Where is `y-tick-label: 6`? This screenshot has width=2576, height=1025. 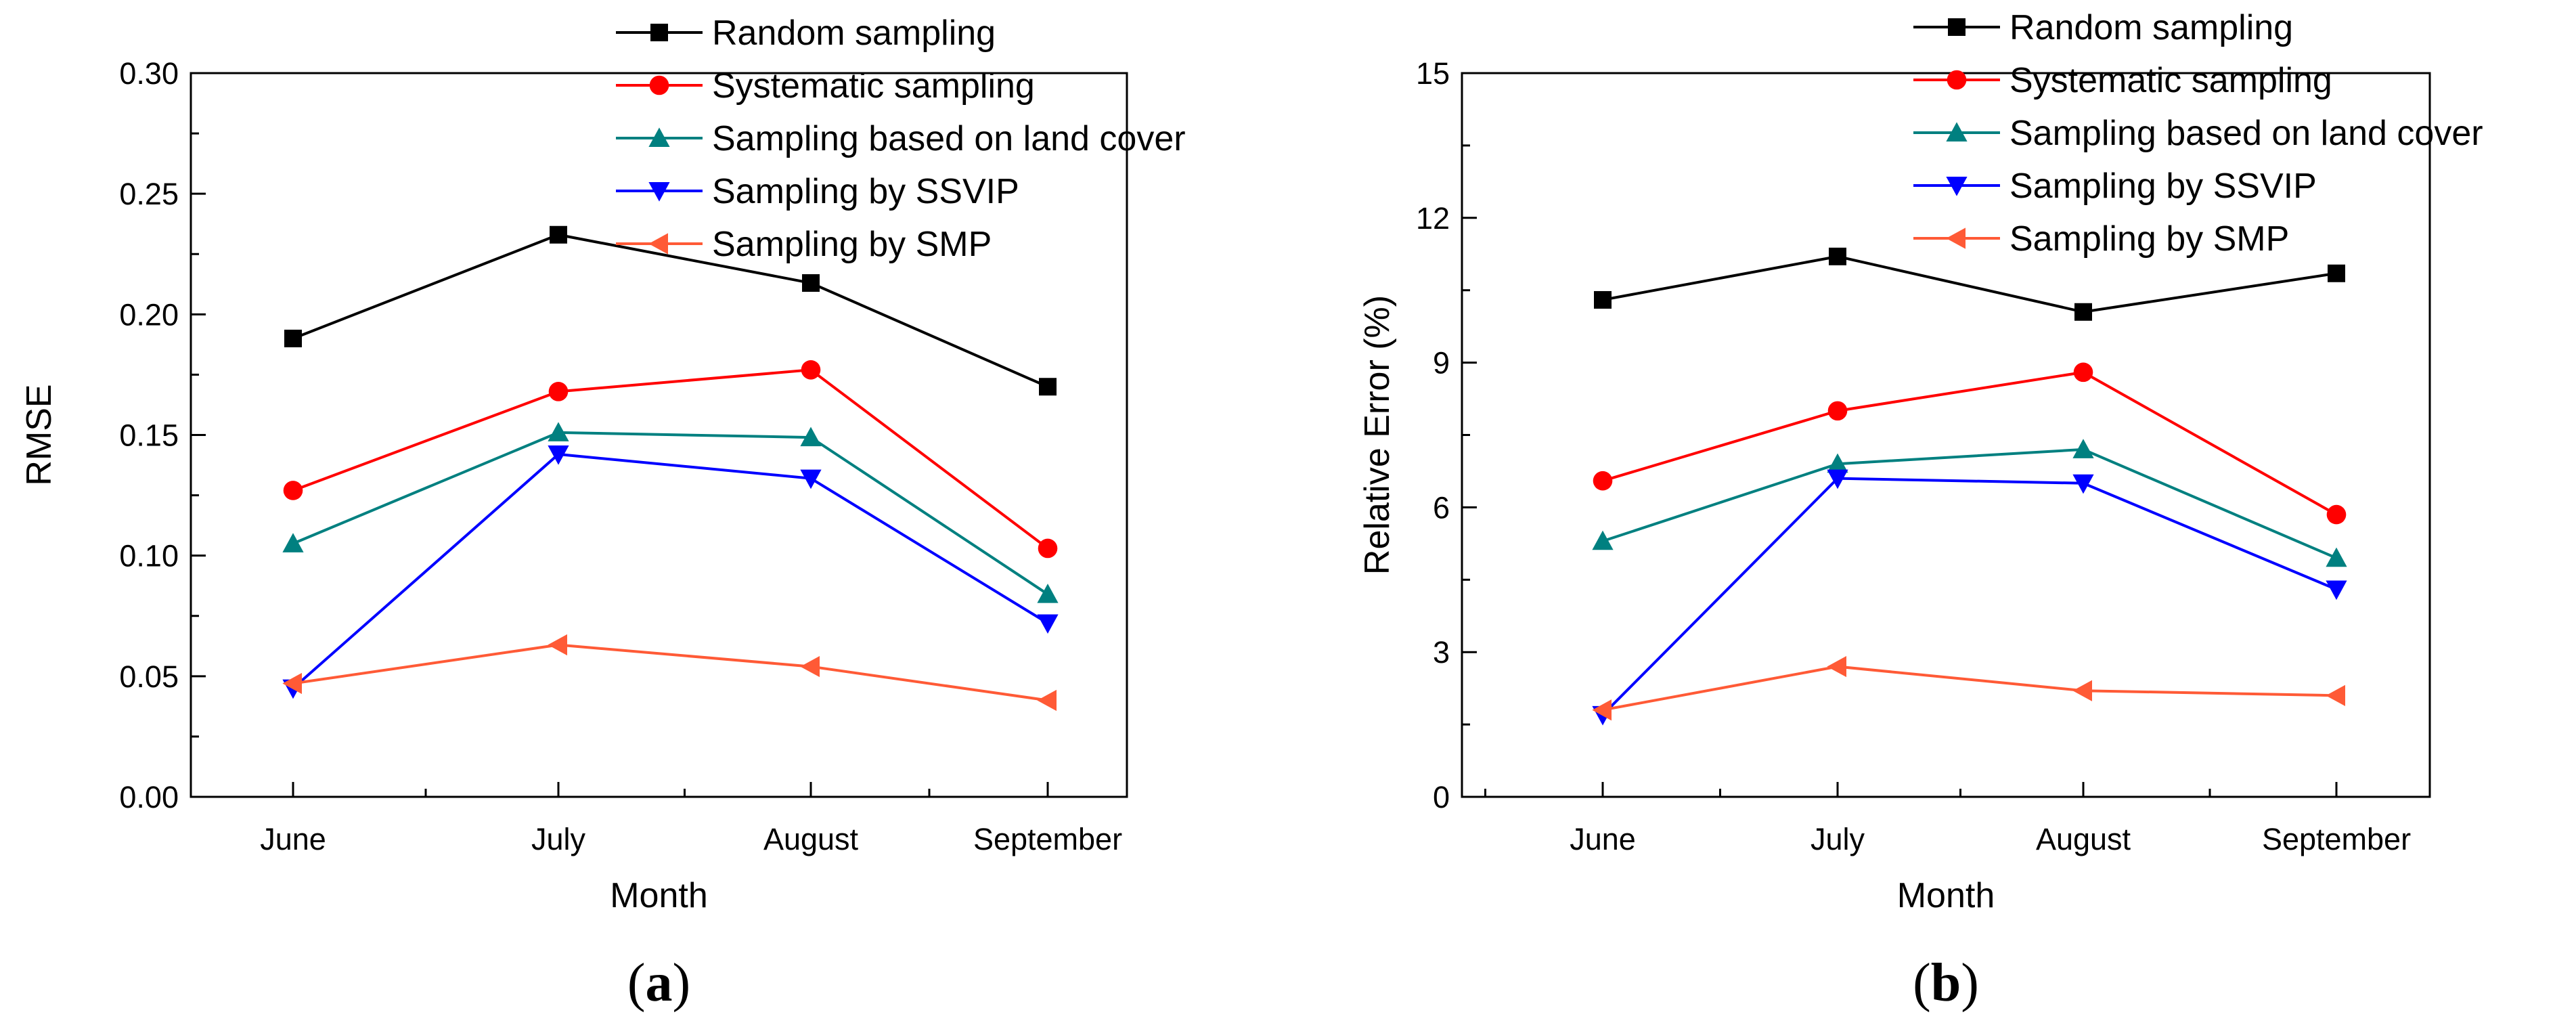 y-tick-label: 6 is located at coordinates (1441, 507).